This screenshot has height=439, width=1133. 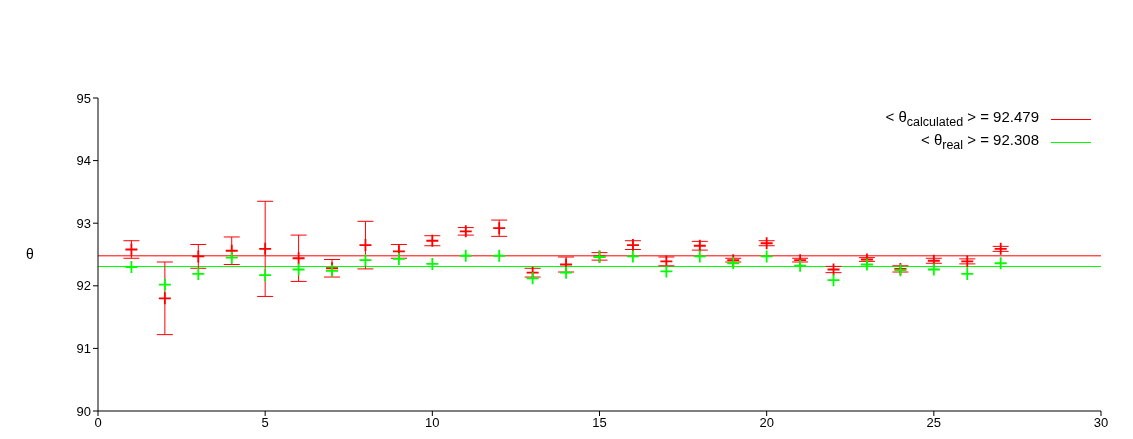 I want to click on y-tick-label: 90, so click(x=83, y=411).